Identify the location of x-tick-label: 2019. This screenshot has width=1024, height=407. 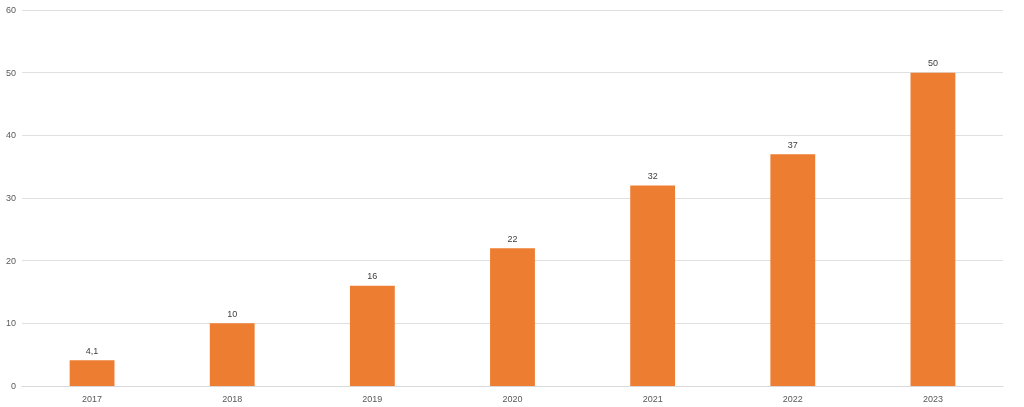
(372, 398).